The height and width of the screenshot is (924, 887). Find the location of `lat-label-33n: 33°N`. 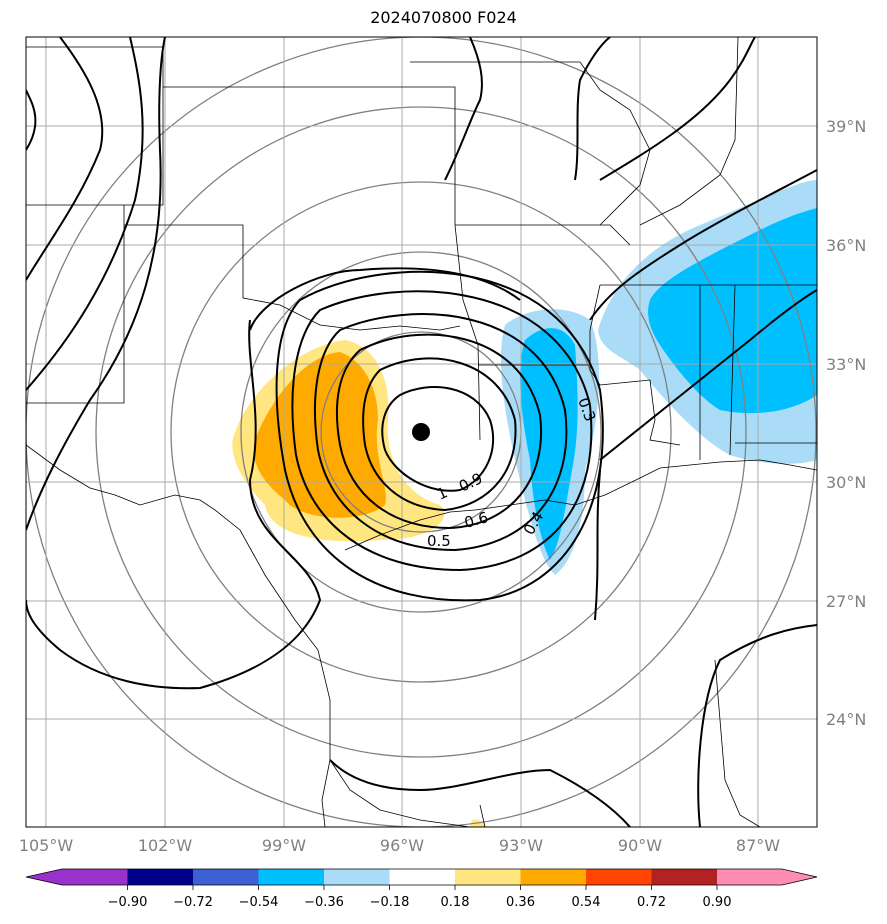

lat-label-33n: 33°N is located at coordinates (846, 364).